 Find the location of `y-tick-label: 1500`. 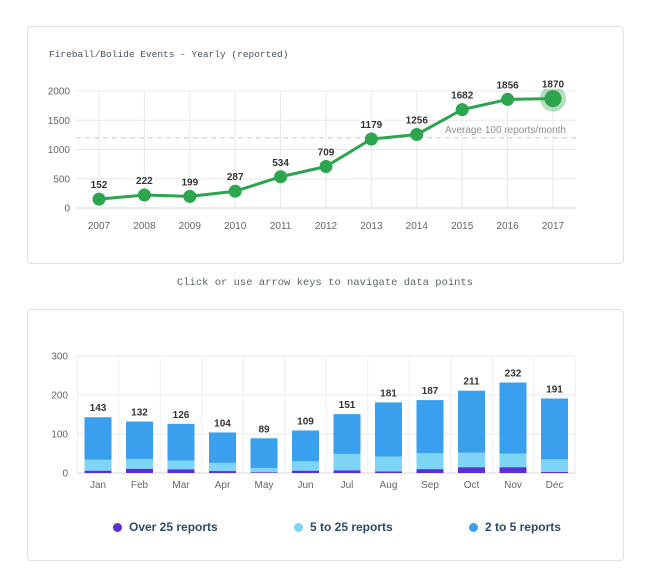

y-tick-label: 1500 is located at coordinates (59, 121).